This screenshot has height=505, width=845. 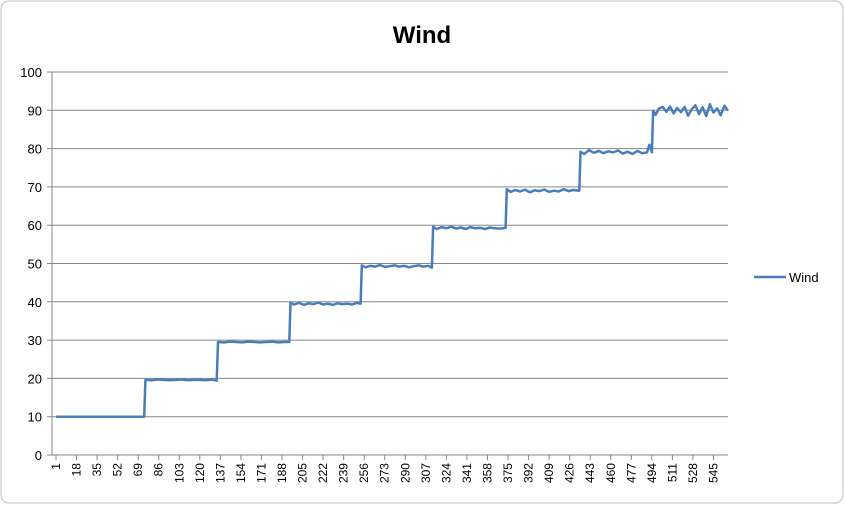 What do you see at coordinates (282, 473) in the screenshot?
I see `x-tick-label: 188` at bounding box center [282, 473].